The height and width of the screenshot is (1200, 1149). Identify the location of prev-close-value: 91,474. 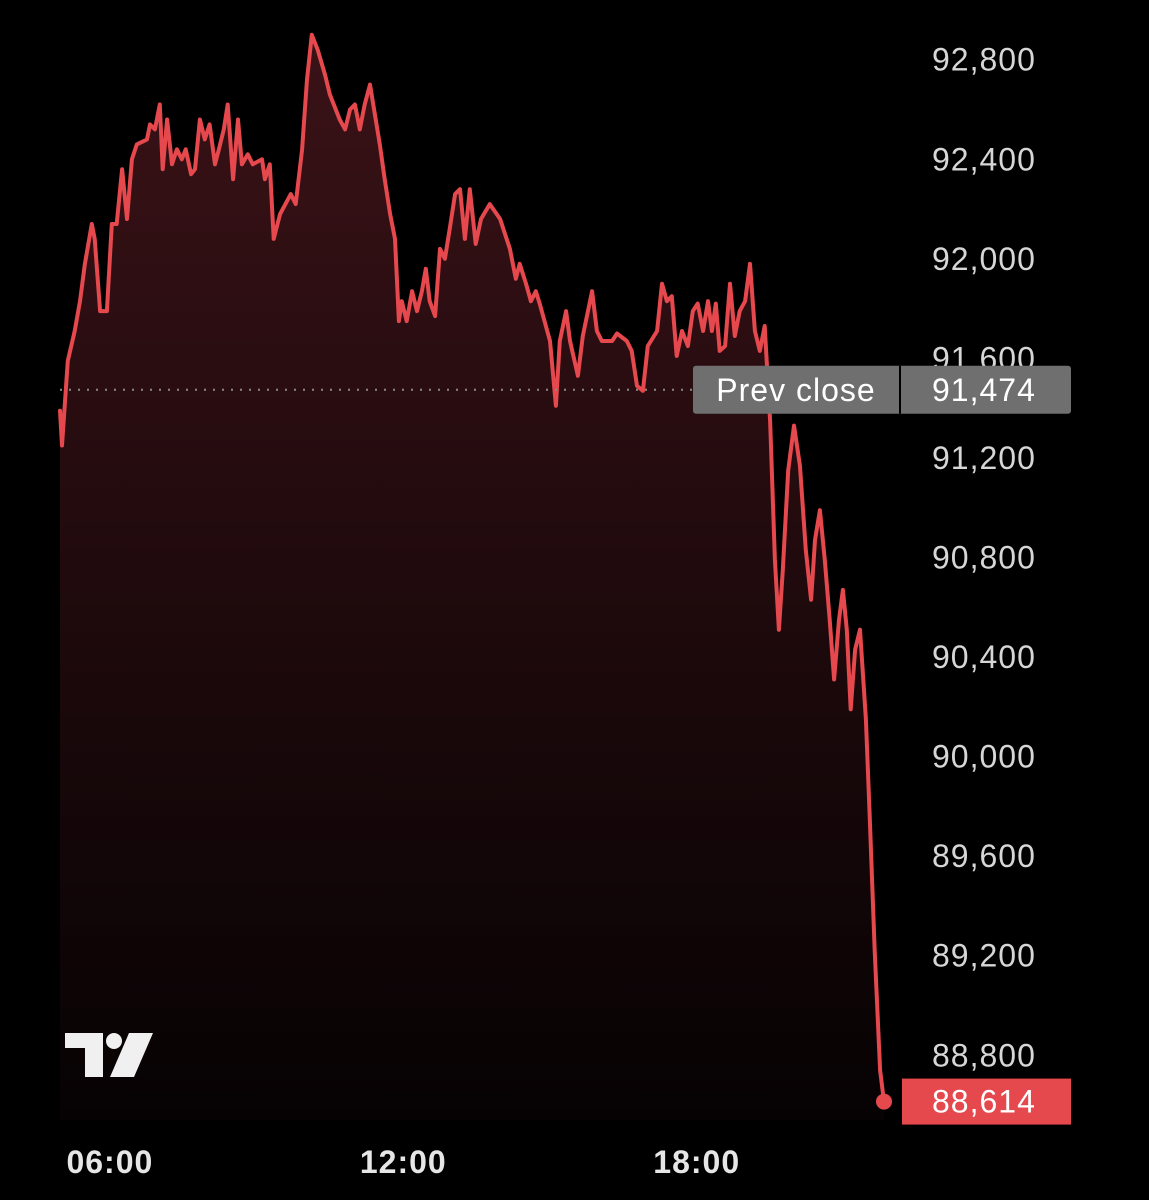
(984, 390).